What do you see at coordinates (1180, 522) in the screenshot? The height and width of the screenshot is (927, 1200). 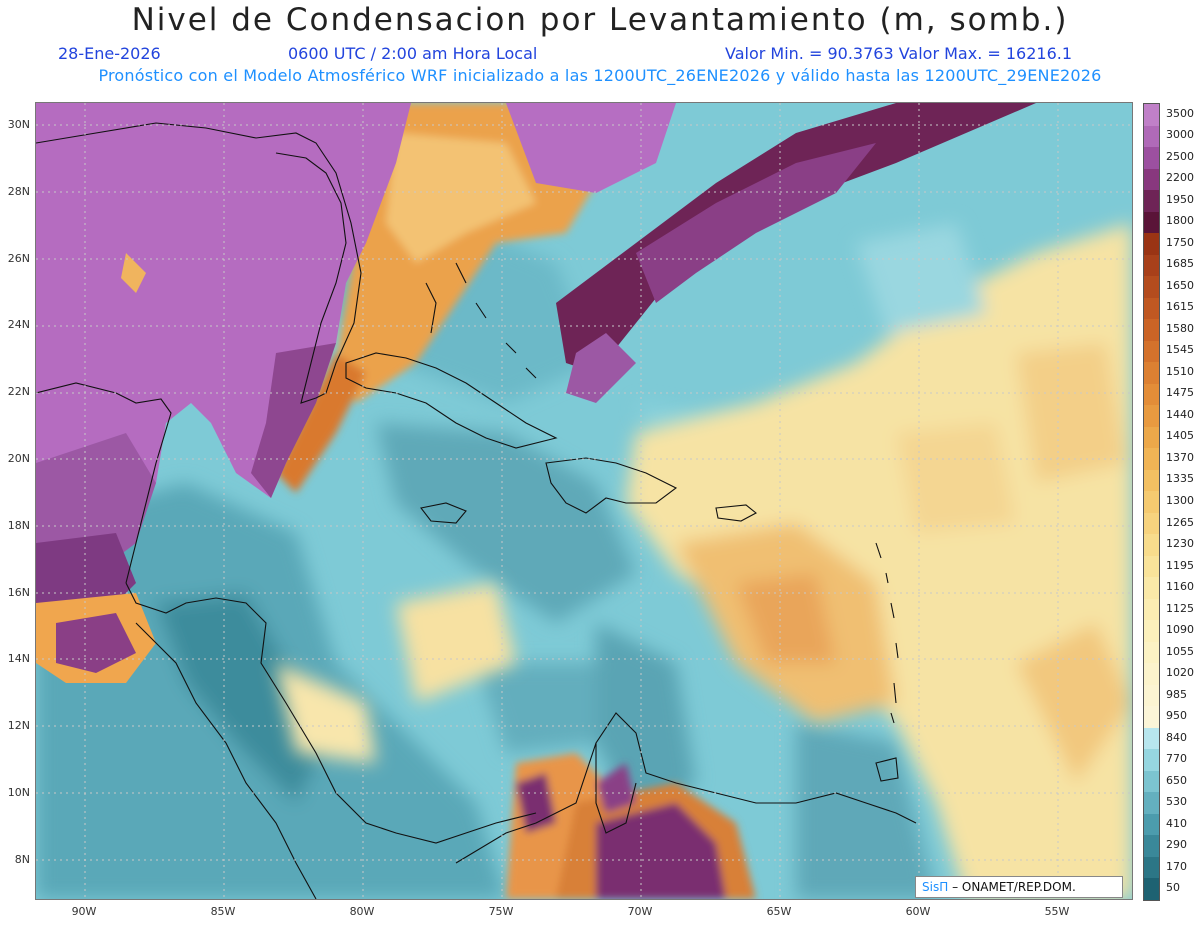 I see `colorbar-label: 1265` at bounding box center [1180, 522].